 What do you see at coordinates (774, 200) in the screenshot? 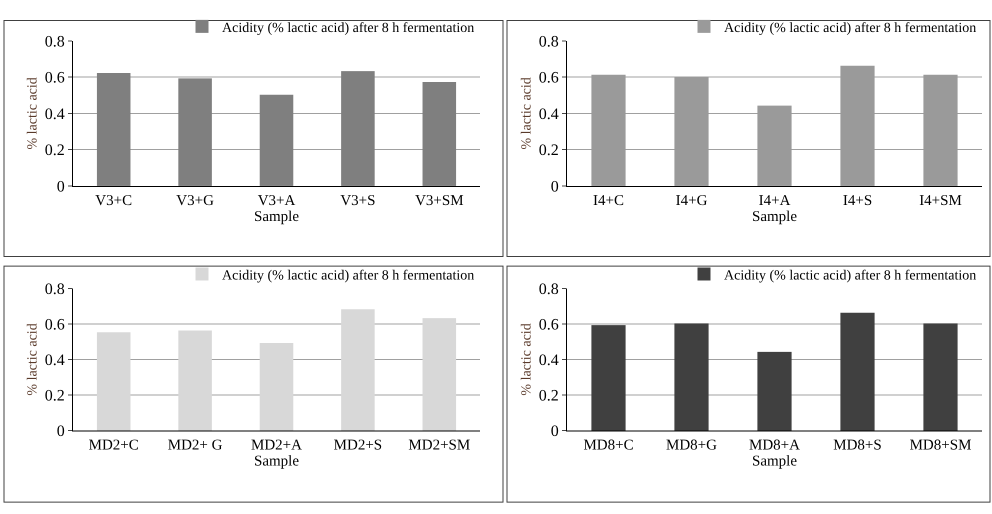
I see `x-tick-label: I4+A` at bounding box center [774, 200].